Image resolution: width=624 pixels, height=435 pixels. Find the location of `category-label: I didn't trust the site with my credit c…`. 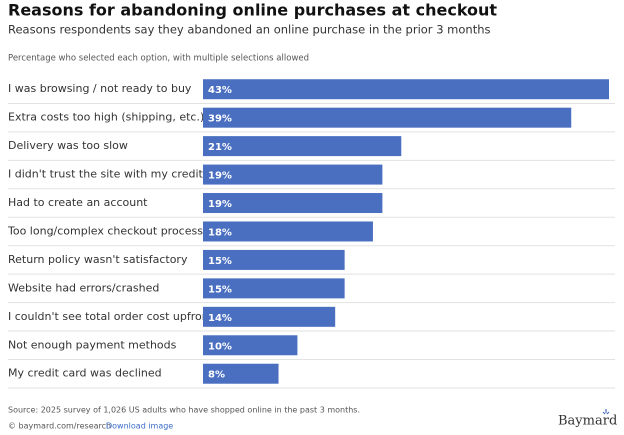

category-label: I didn't trust the site with my credit c… is located at coordinates (119, 174).